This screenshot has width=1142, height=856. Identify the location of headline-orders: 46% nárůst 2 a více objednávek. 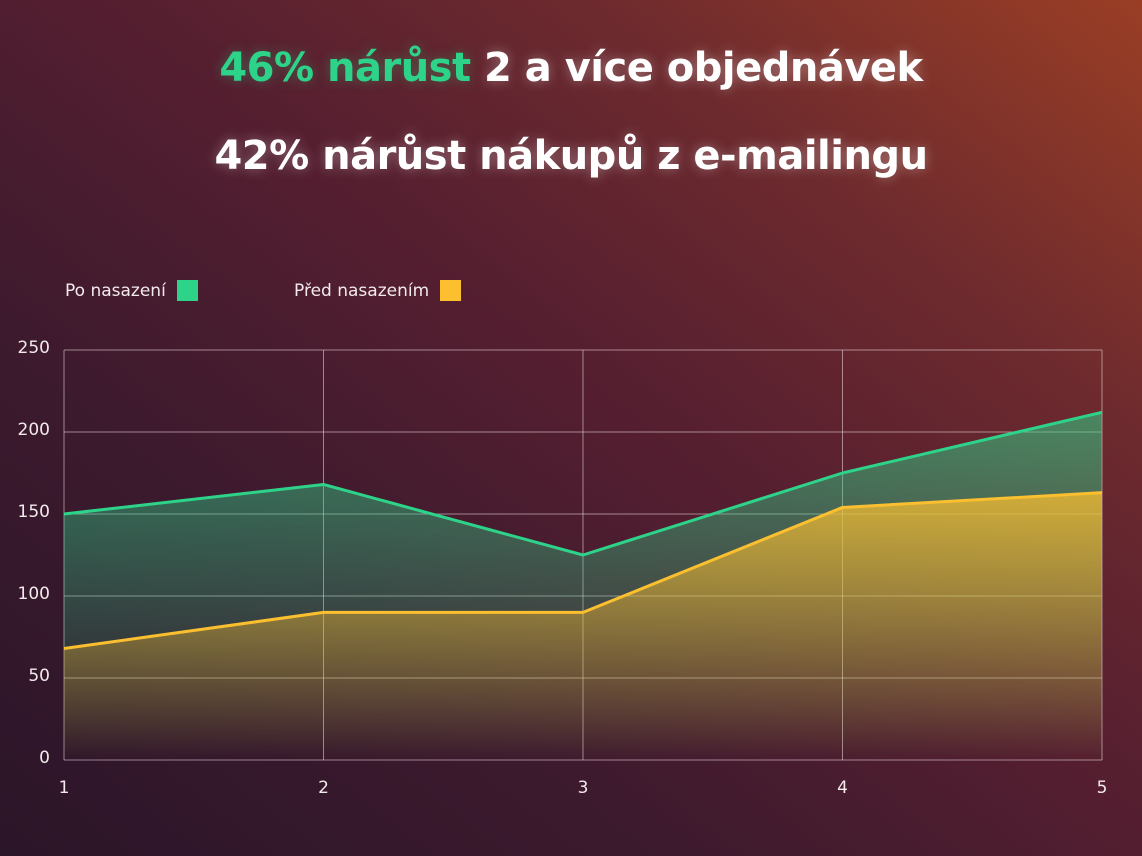
(571, 68).